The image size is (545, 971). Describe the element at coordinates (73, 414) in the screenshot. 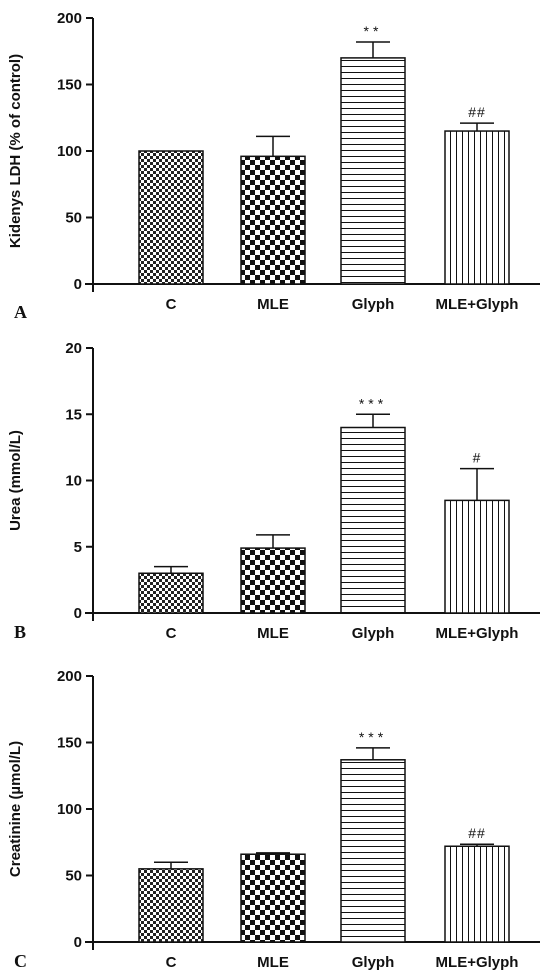

I see `y-tick-label: 15` at that location.